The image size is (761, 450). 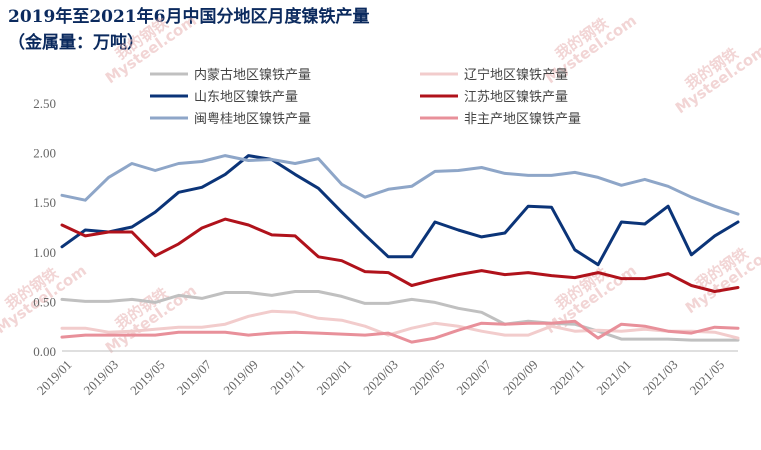 I want to click on chart-subtitle: （金属量：万吨）, so click(x=76, y=43).